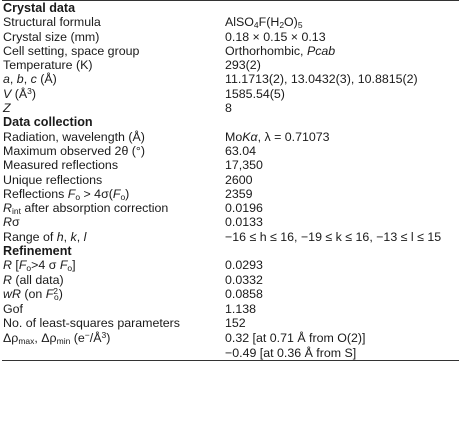 The height and width of the screenshot is (433, 461). What do you see at coordinates (230, 165) in the screenshot?
I see `table-row: Measured reflections 17,350` at bounding box center [230, 165].